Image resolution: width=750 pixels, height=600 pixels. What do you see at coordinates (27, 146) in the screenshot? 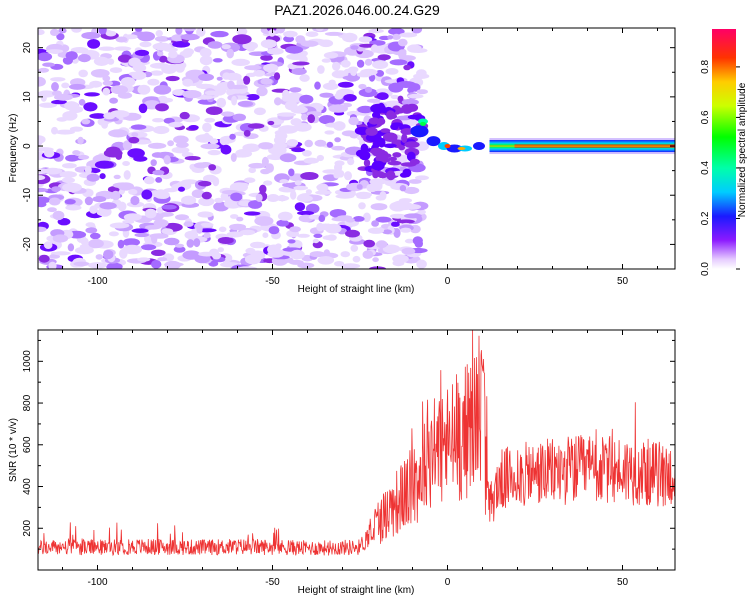
I see `spectrogram-ytick-label: 0` at bounding box center [27, 146].